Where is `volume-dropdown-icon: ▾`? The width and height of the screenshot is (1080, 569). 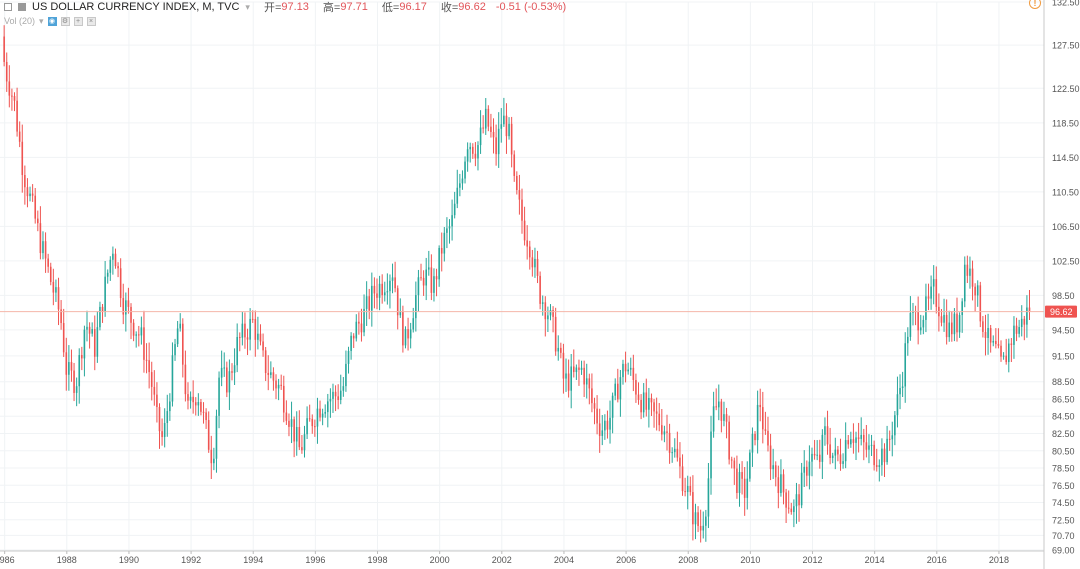
volume-dropdown-icon: ▾ is located at coordinates (41, 20).